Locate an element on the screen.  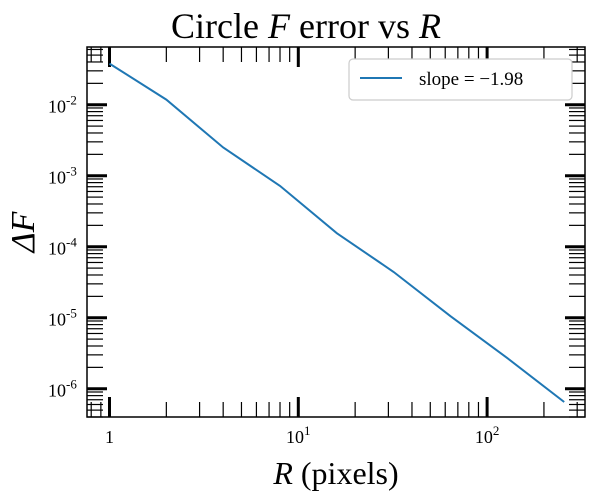
legend: slope = −1.98 is located at coordinates (460, 79).